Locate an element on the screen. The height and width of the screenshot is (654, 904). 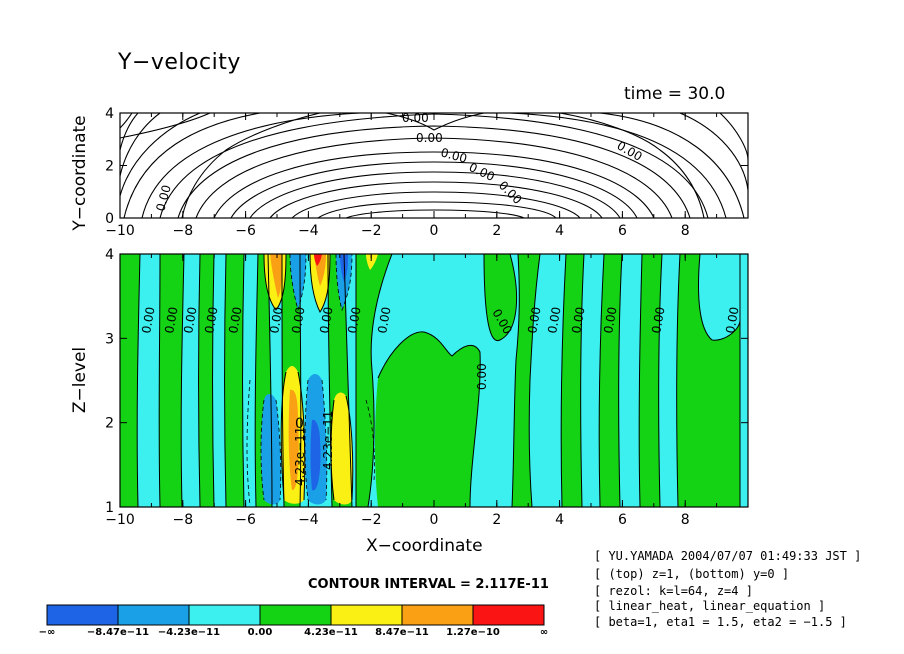
bottom-y-axis-label: Z−level is located at coordinates (80, 380).